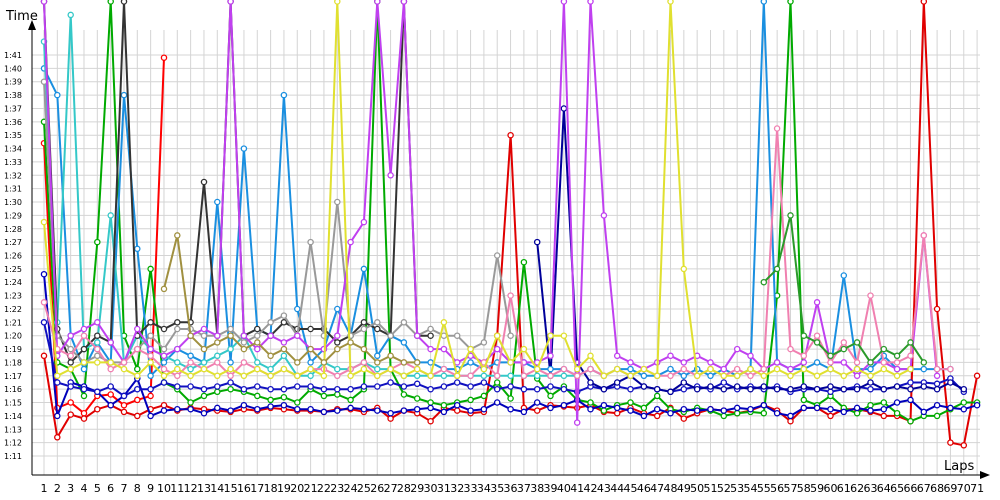 This screenshot has height=500, width=1000. What do you see at coordinates (13, 416) in the screenshot?
I see `y-tick-label: 1:14` at bounding box center [13, 416].